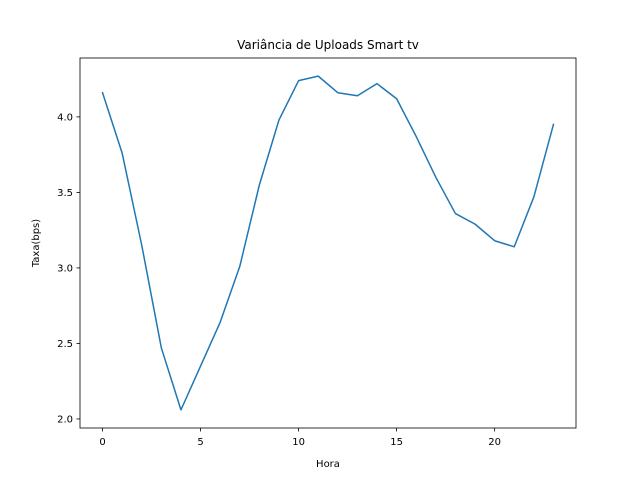  What do you see at coordinates (36, 243) in the screenshot?
I see `y-axis-label: Taxa(bps)` at bounding box center [36, 243].